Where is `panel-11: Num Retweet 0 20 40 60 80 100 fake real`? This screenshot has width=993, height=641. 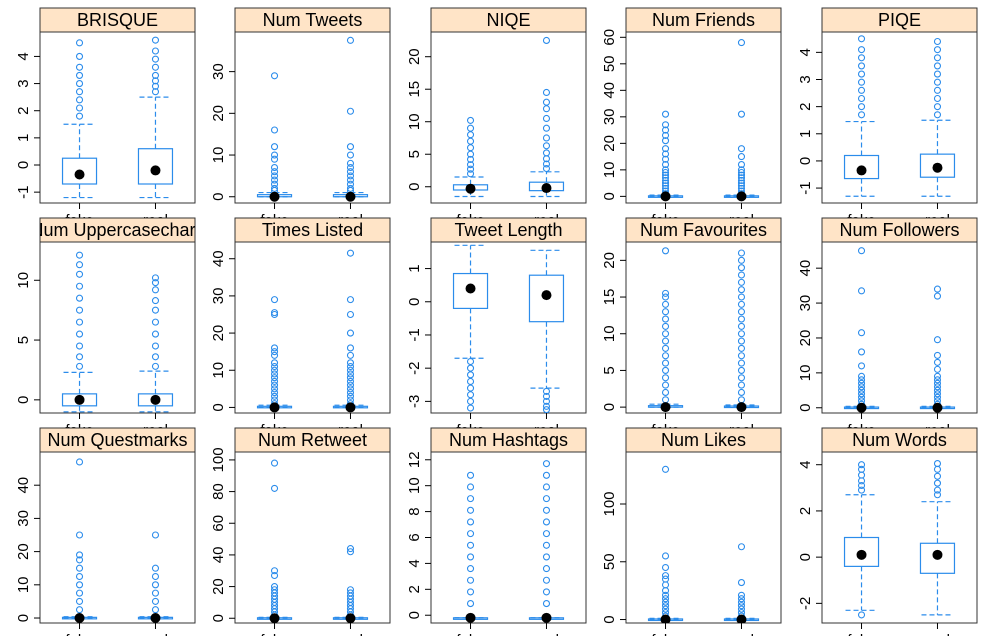
panel-11: Num Retweet 0 20 40 60 80 100 fake real is located at coordinates (300, 534).